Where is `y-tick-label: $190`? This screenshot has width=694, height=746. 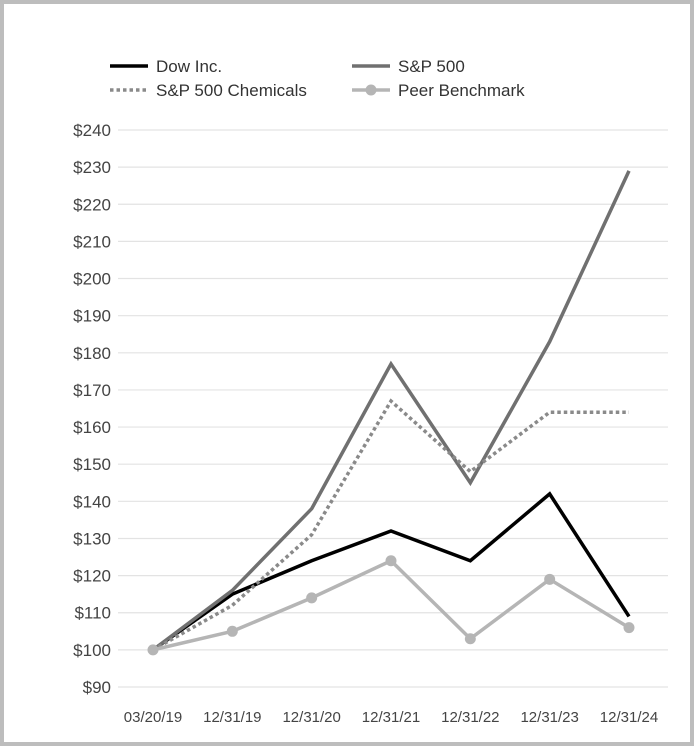
y-tick-label: $190 is located at coordinates (92, 316).